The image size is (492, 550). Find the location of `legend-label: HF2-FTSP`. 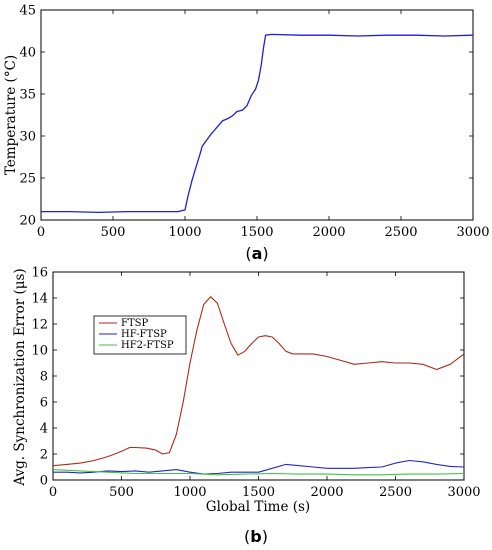

legend-label: HF2-FTSP is located at coordinates (147, 345).